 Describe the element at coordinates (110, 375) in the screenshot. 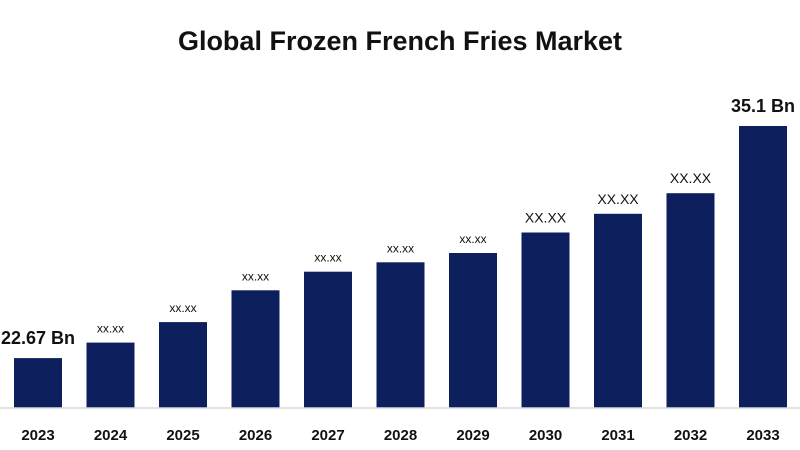

I see `bar-2024` at that location.